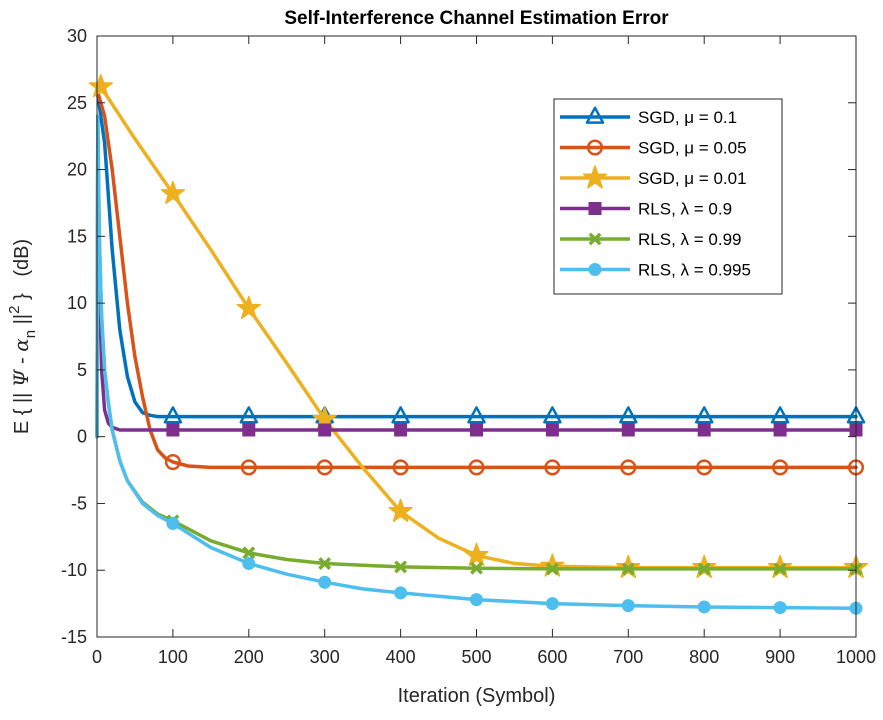  I want to click on legend-label: SGD, μ = 0.05, so click(692, 148).